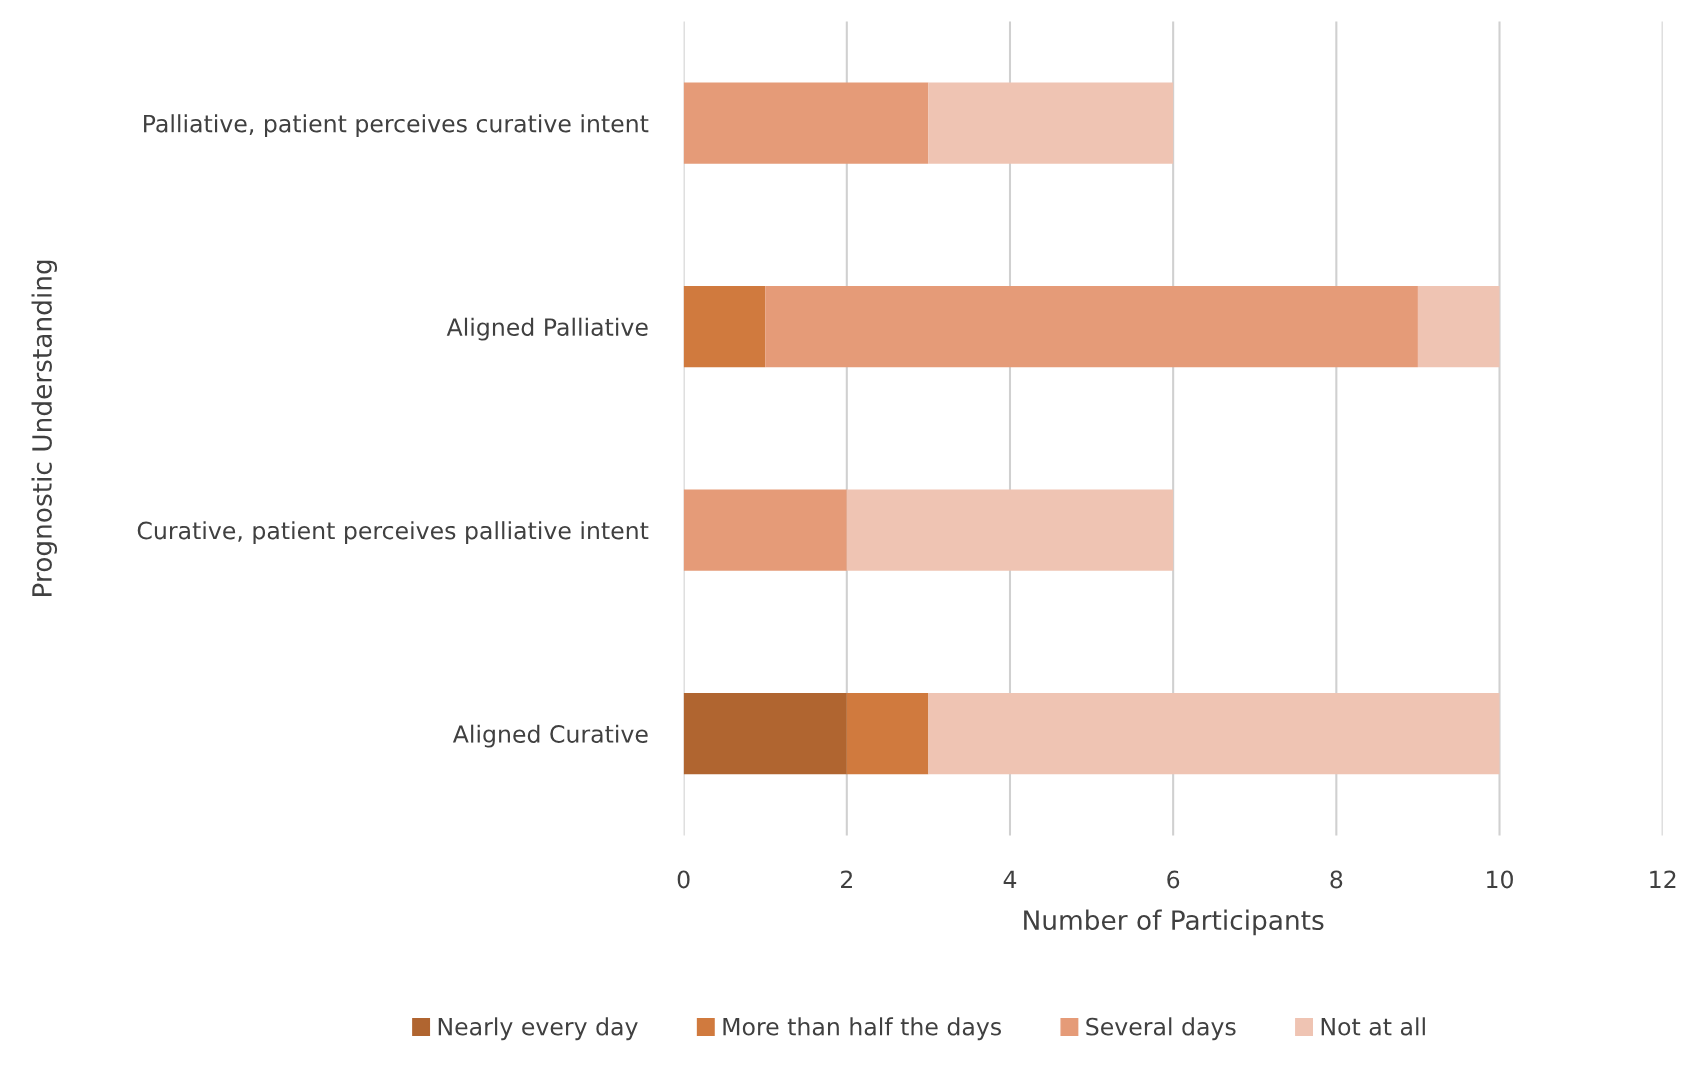 Image resolution: width=1688 pixels, height=1071 pixels. I want to click on y-tick-label: Aligned Palliative, so click(547, 329).